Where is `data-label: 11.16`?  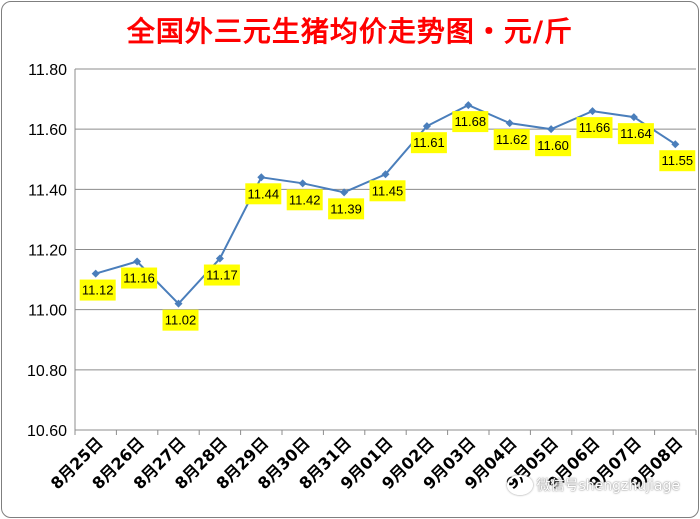 data-label: 11.16 is located at coordinates (139, 278).